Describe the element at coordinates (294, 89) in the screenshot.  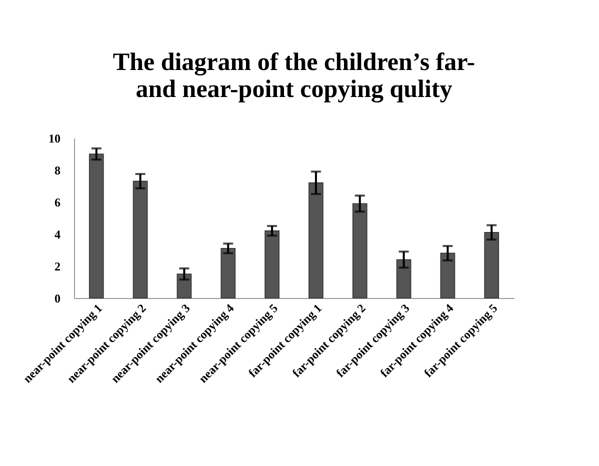
I see `text: and near-point copying qulity` at that location.